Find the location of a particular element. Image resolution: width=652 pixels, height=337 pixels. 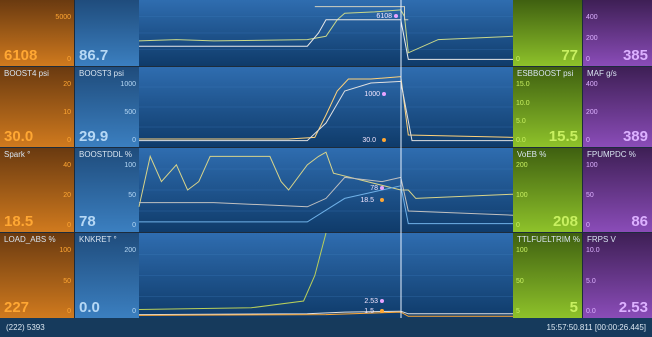

row3-left2-panel: BOOSTDDL % 78 100 50 0 is located at coordinates (107, 190).